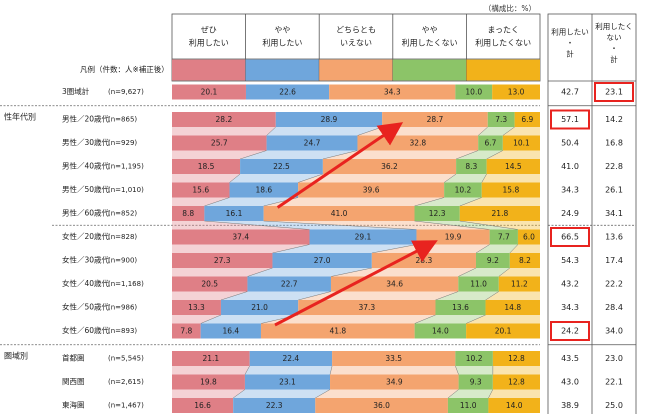 The width and height of the screenshot is (650, 418). Describe the element at coordinates (122, 308) in the screenshot. I see `row-n: (n=986)` at that location.